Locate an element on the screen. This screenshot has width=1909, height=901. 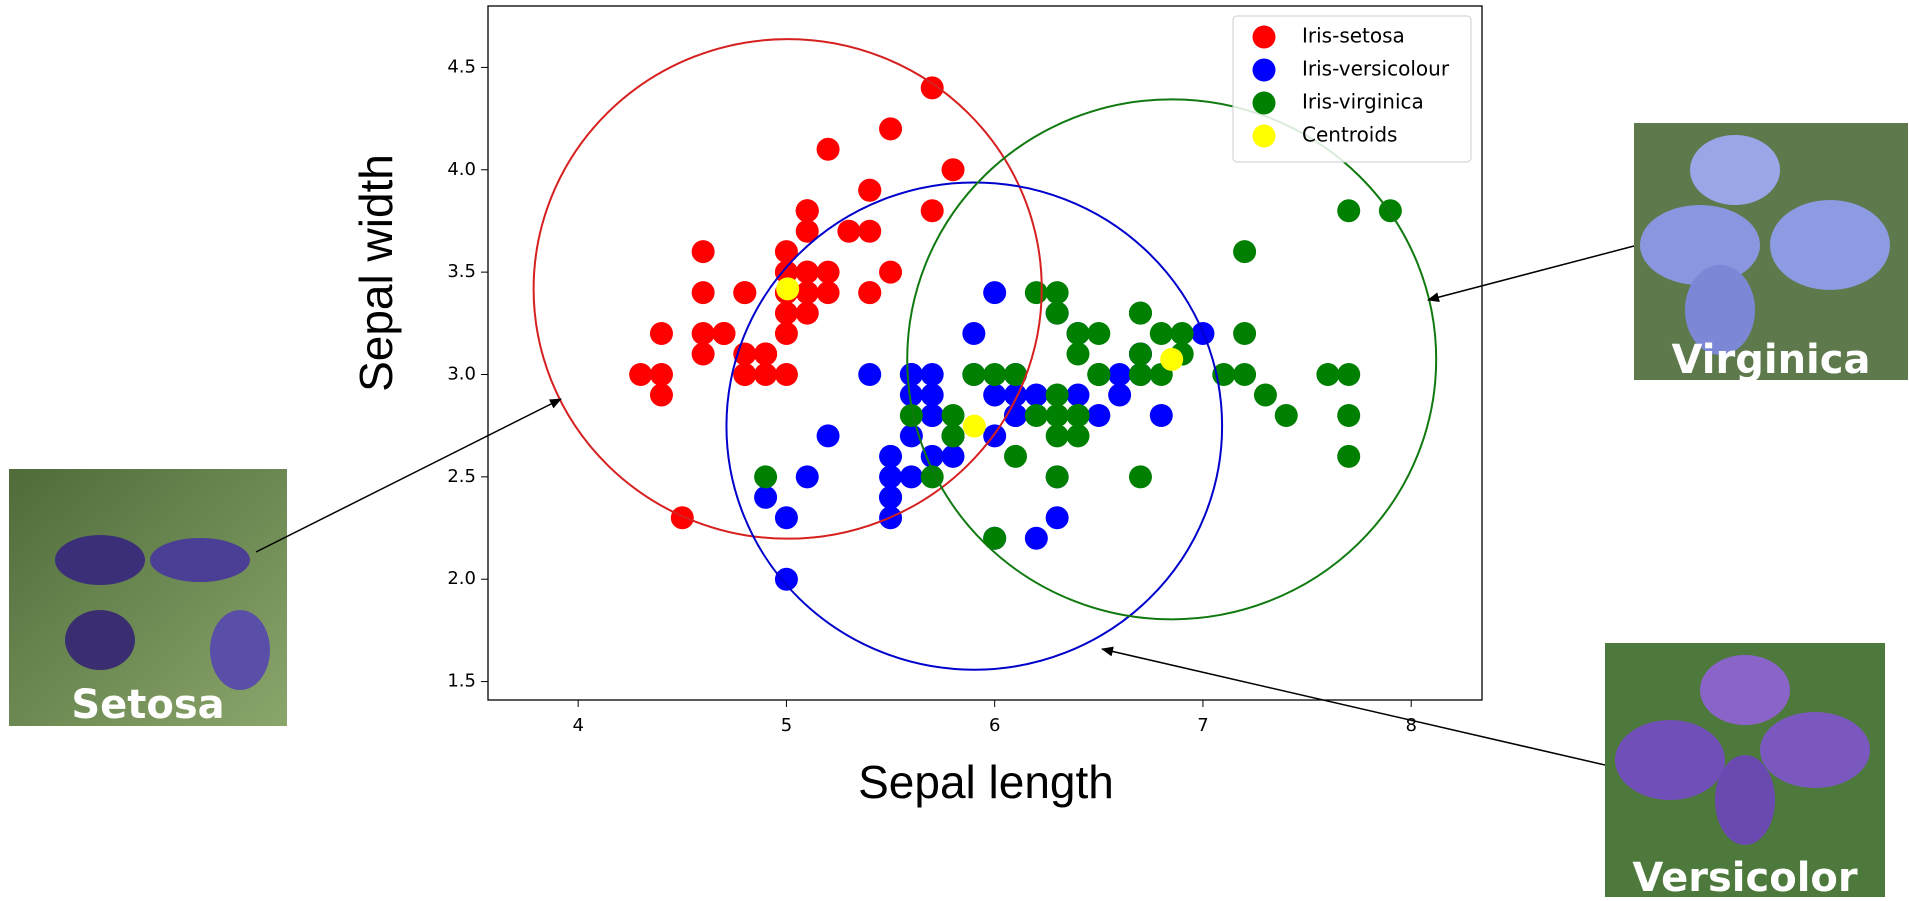
legend-label: Iris-virginica is located at coordinates (1363, 102).